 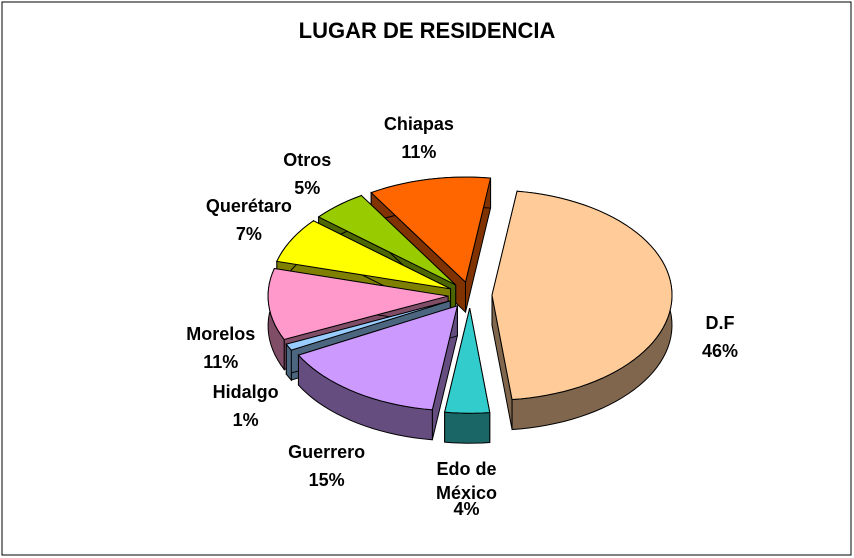 I want to click on slice-value-label: 46%, so click(x=719, y=351).